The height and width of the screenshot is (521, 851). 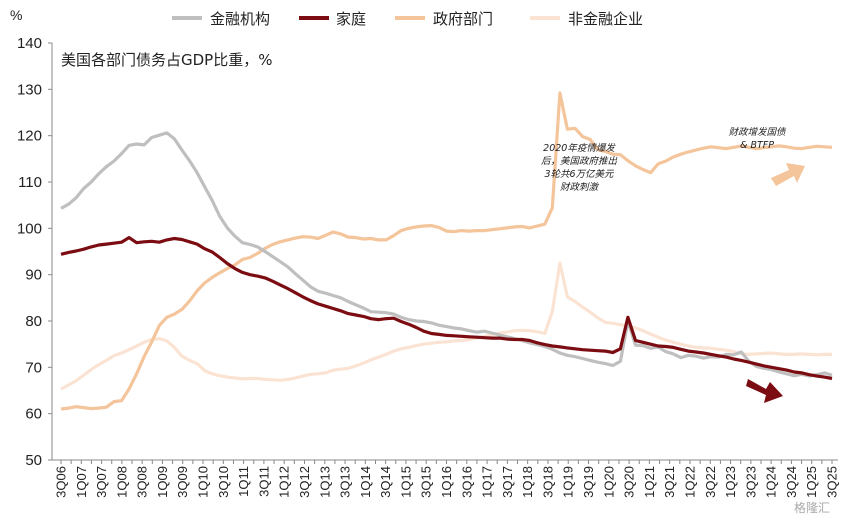 What do you see at coordinates (629, 482) in the screenshot?
I see `x-tick-label: 3Q20` at bounding box center [629, 482].